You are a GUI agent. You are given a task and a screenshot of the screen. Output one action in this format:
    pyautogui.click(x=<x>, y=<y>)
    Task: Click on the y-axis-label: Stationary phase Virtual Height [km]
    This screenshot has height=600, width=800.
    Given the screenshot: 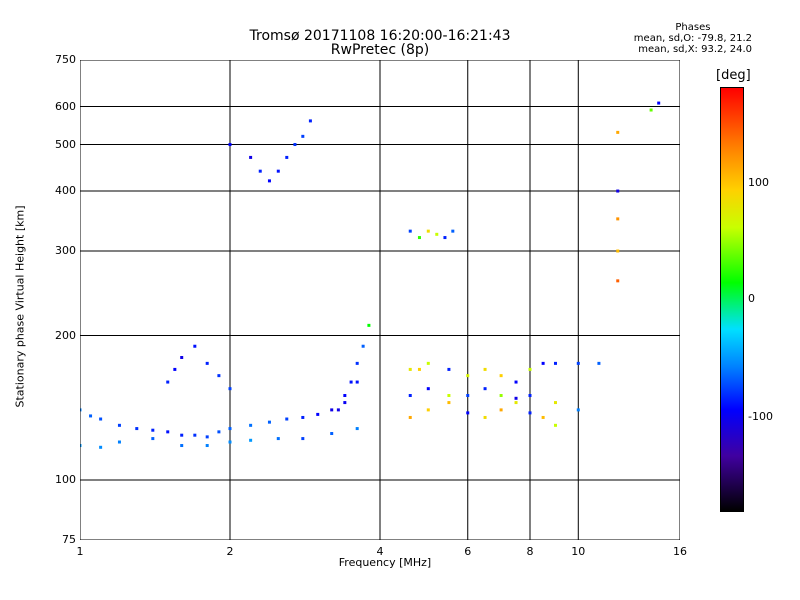 What is the action you would take?
    pyautogui.click(x=20, y=306)
    